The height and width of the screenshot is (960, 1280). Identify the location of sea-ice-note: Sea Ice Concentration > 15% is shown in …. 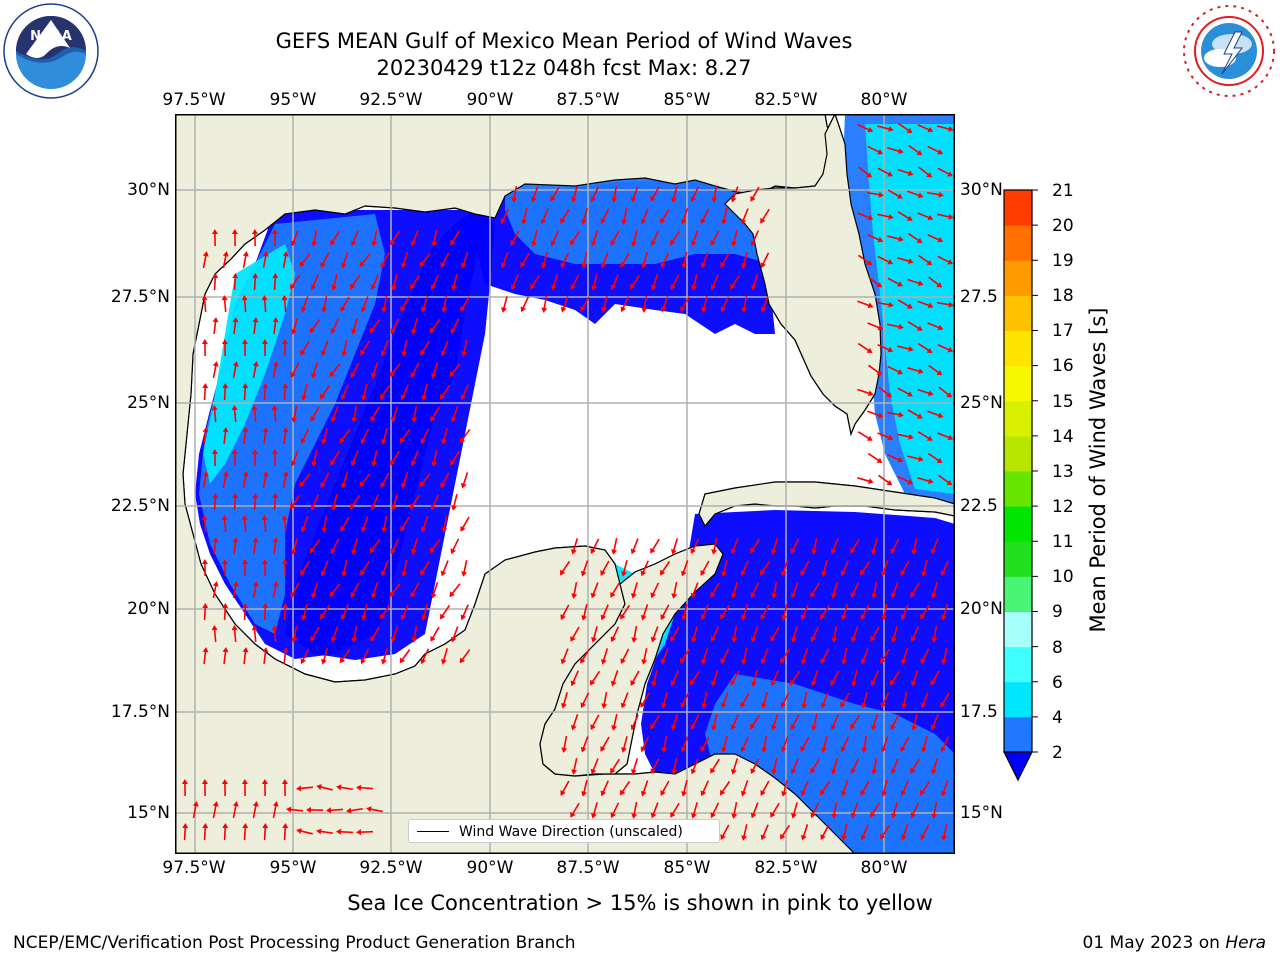
(640, 903).